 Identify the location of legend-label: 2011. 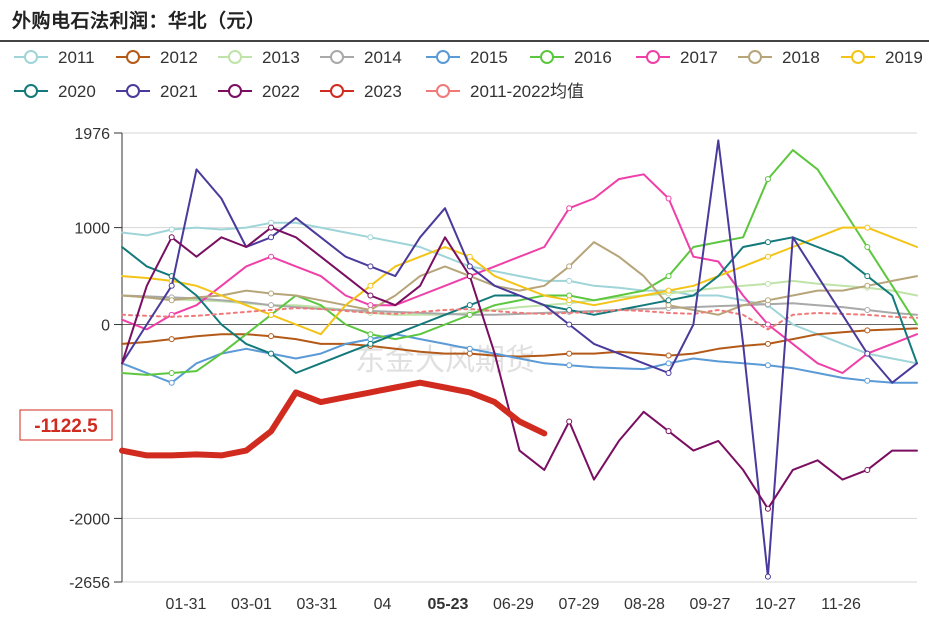
(76, 57).